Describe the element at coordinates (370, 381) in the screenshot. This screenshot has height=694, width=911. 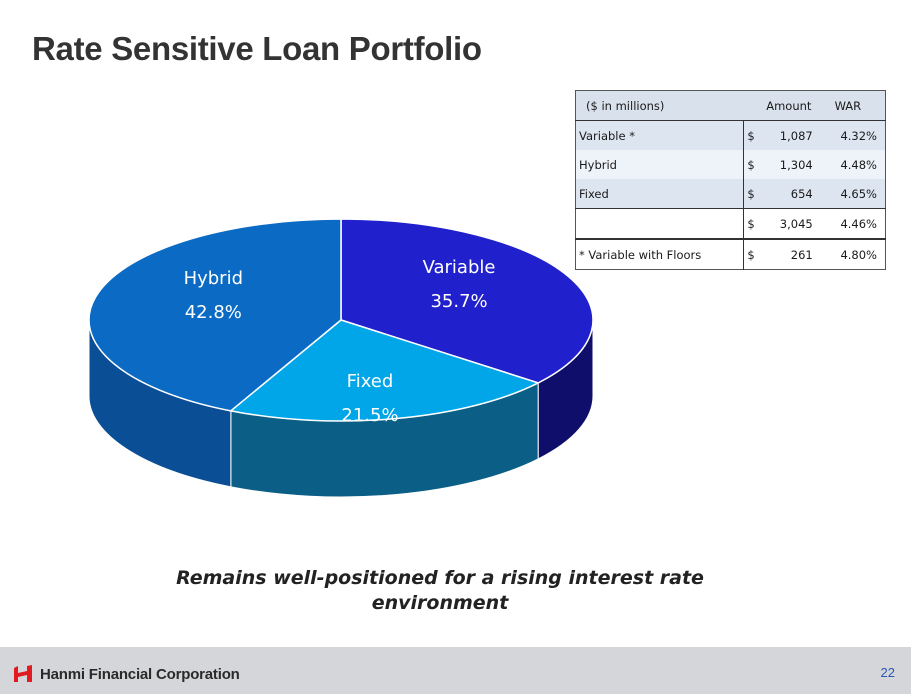
I see `slice-label-fixed: Fixed` at that location.